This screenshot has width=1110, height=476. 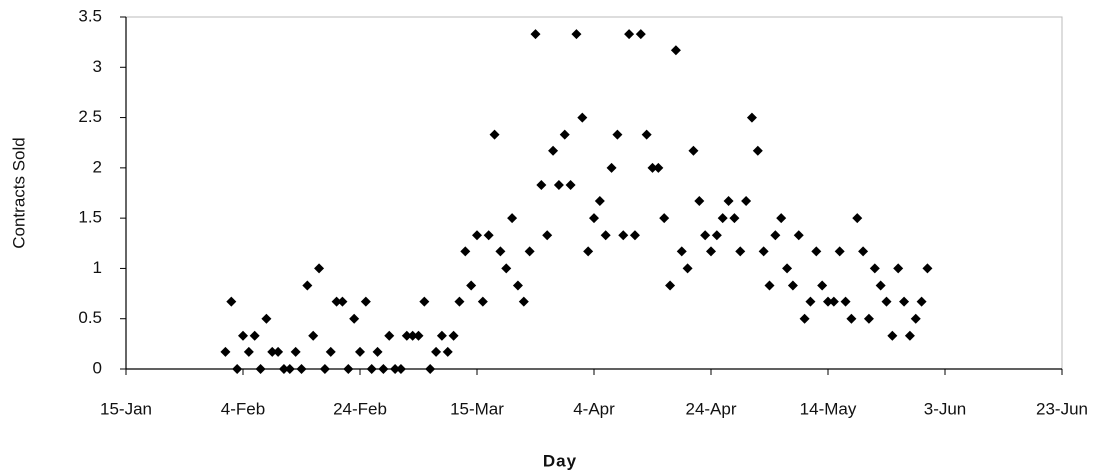 What do you see at coordinates (90, 217) in the screenshot?
I see `y-tick-label: 1.5` at bounding box center [90, 217].